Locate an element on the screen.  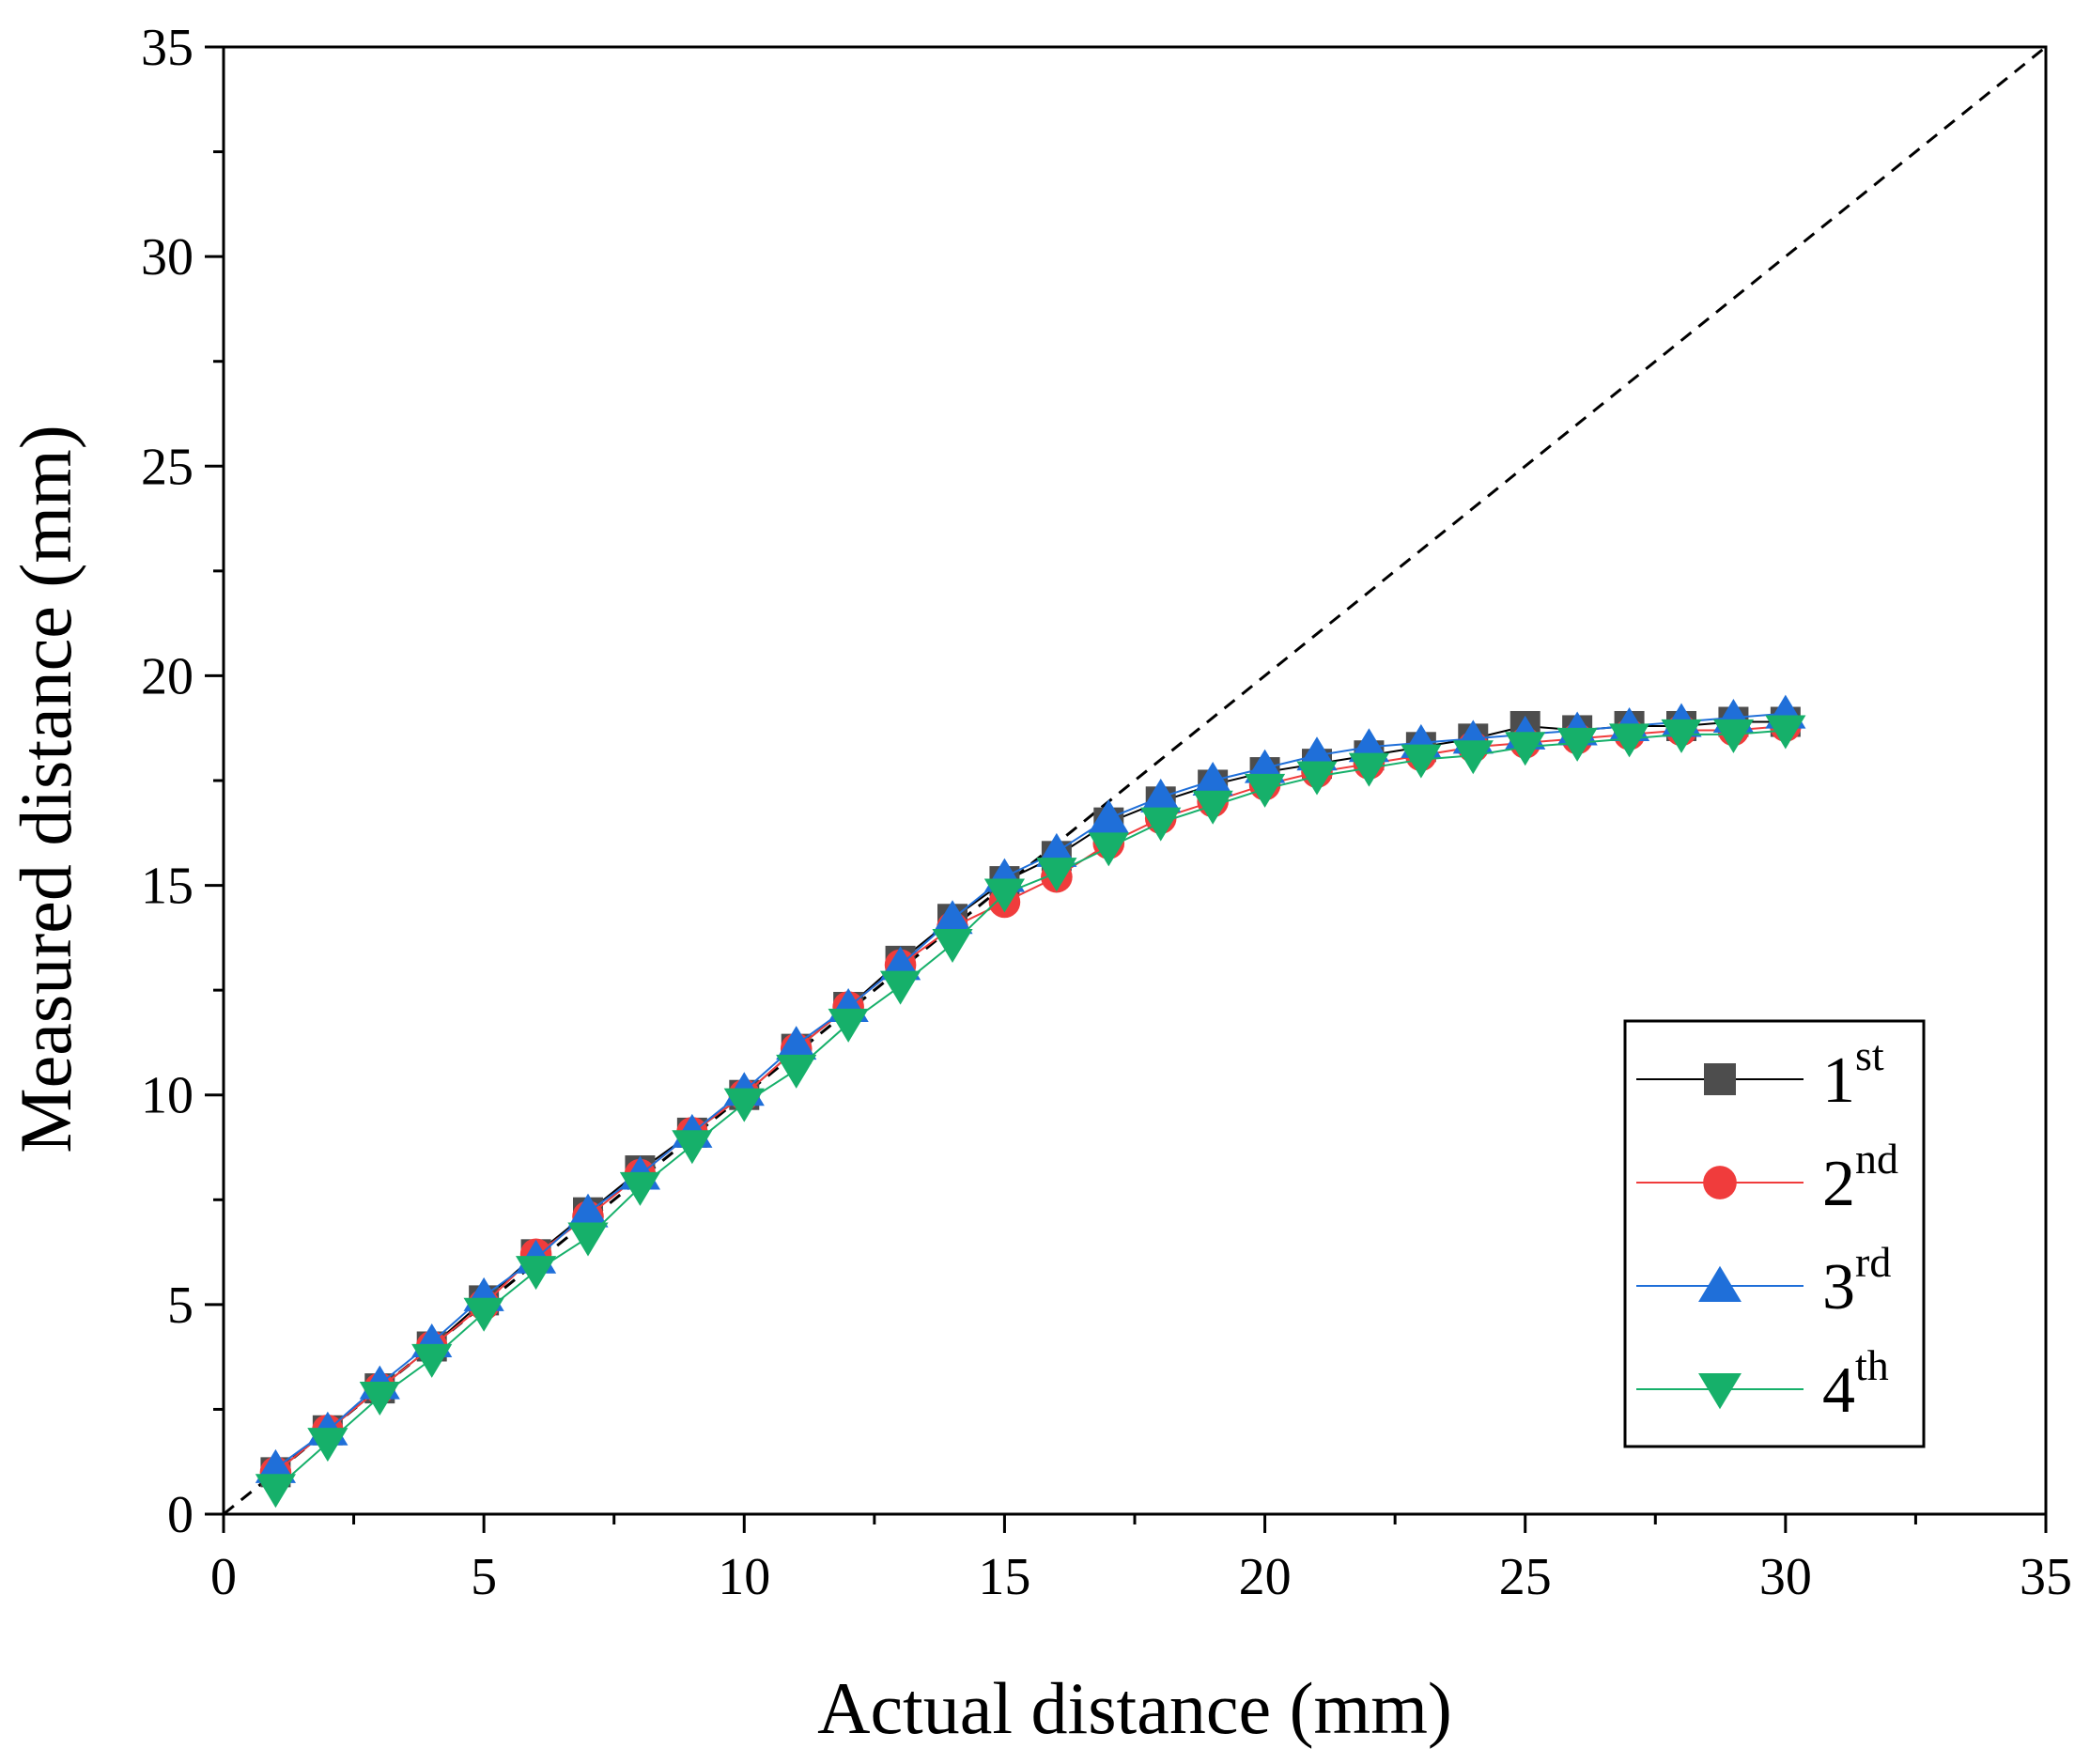
y-tick-label: 5 is located at coordinates (180, 1306).